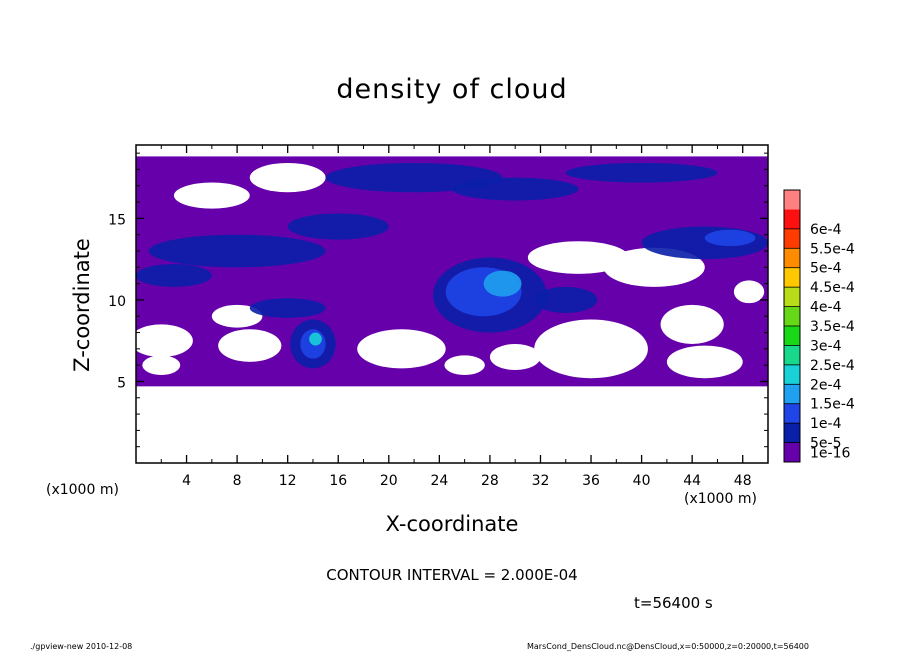 The height and width of the screenshot is (654, 904). What do you see at coordinates (830, 453) in the screenshot?
I see `colorbar-label: 1e-16` at bounding box center [830, 453].